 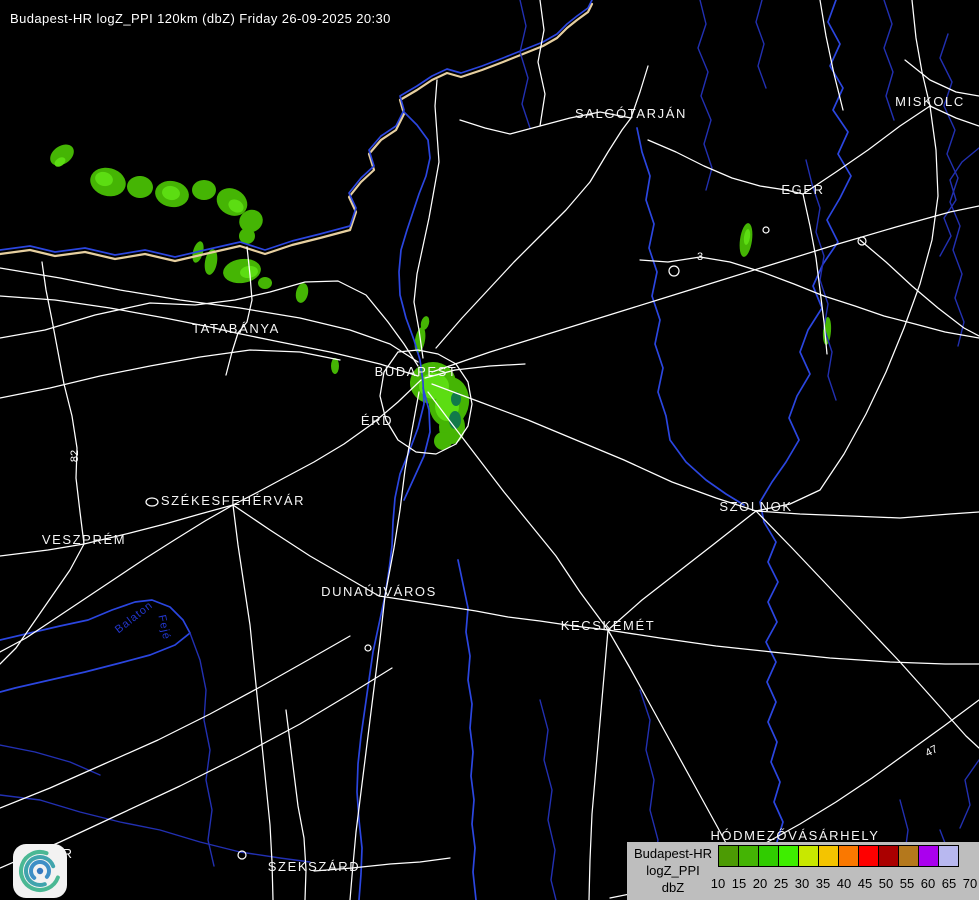 What do you see at coordinates (781, 883) in the screenshot?
I see `legend-tick: 25` at bounding box center [781, 883].